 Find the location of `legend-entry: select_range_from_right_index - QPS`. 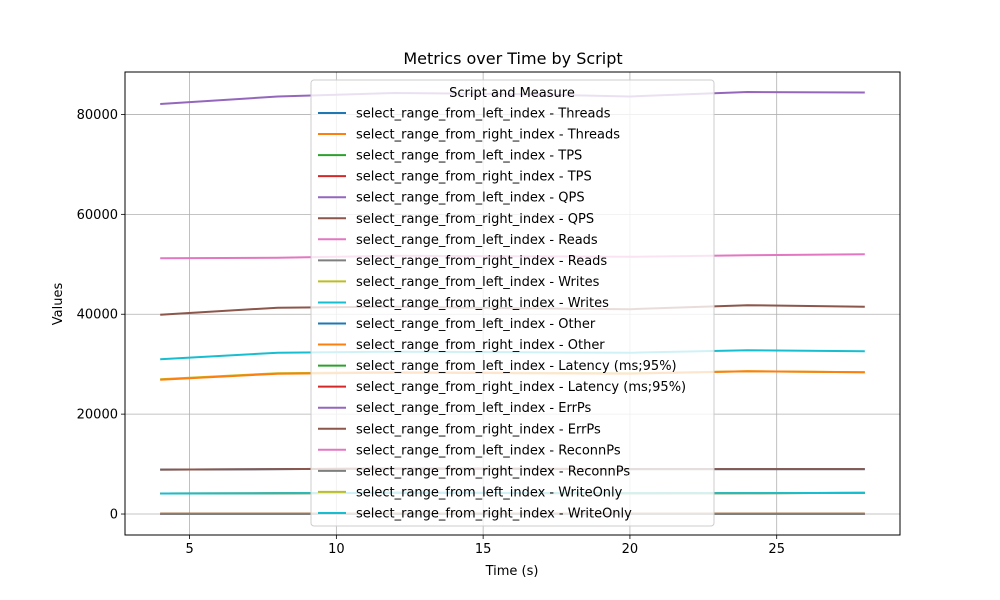

legend-entry: select_range_from_right_index - QPS is located at coordinates (456, 219).